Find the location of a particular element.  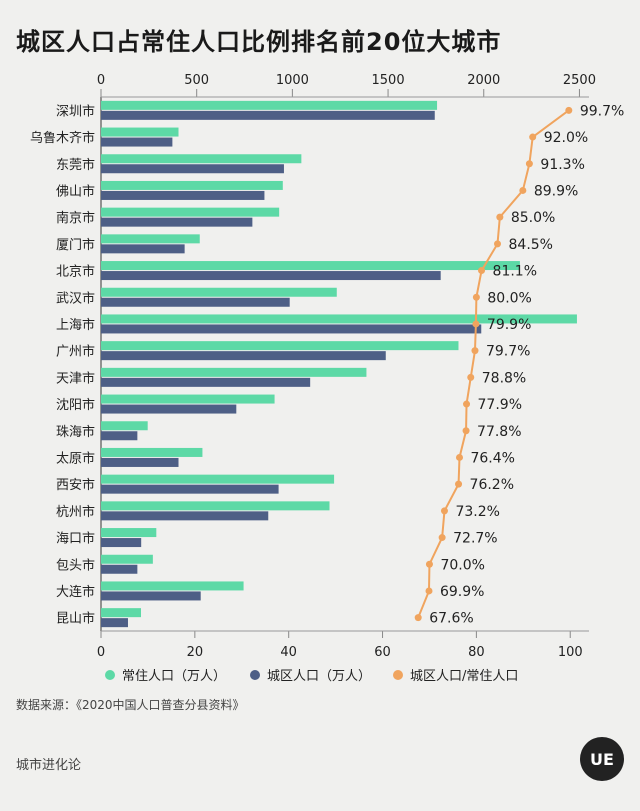

category-label: 南京市 is located at coordinates (75, 218).